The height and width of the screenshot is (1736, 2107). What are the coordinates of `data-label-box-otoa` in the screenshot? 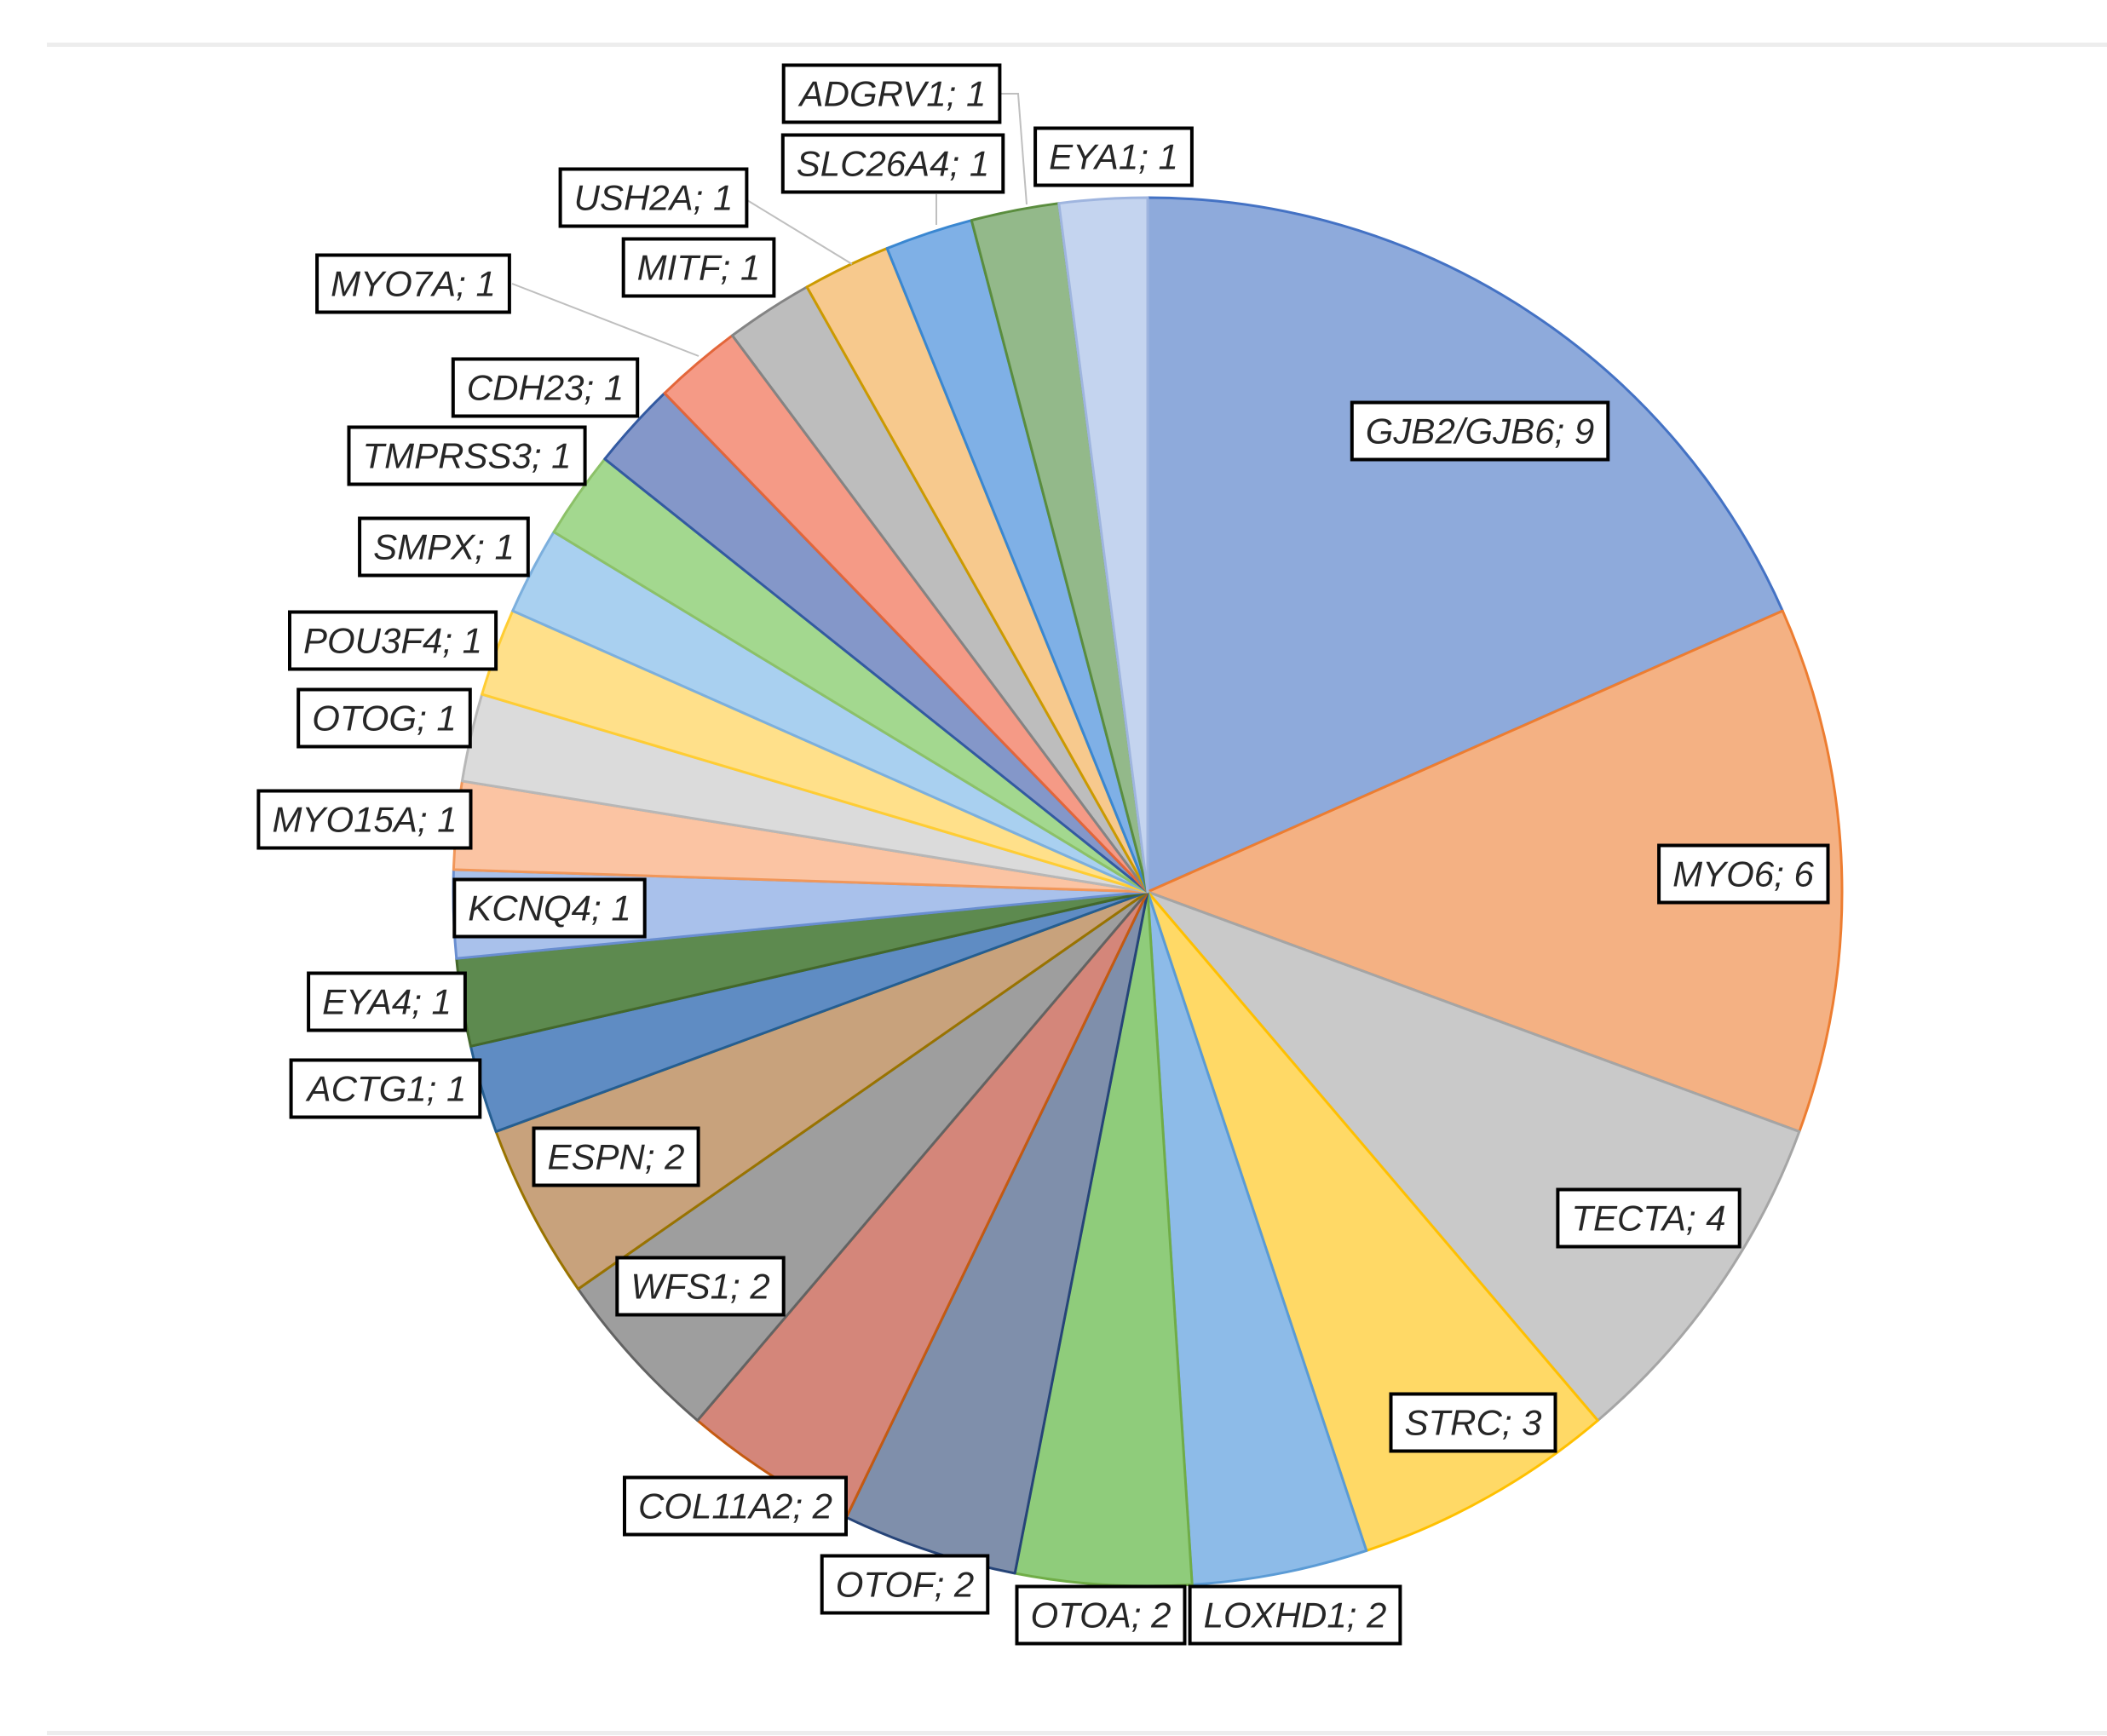 It's located at (1101, 1615).